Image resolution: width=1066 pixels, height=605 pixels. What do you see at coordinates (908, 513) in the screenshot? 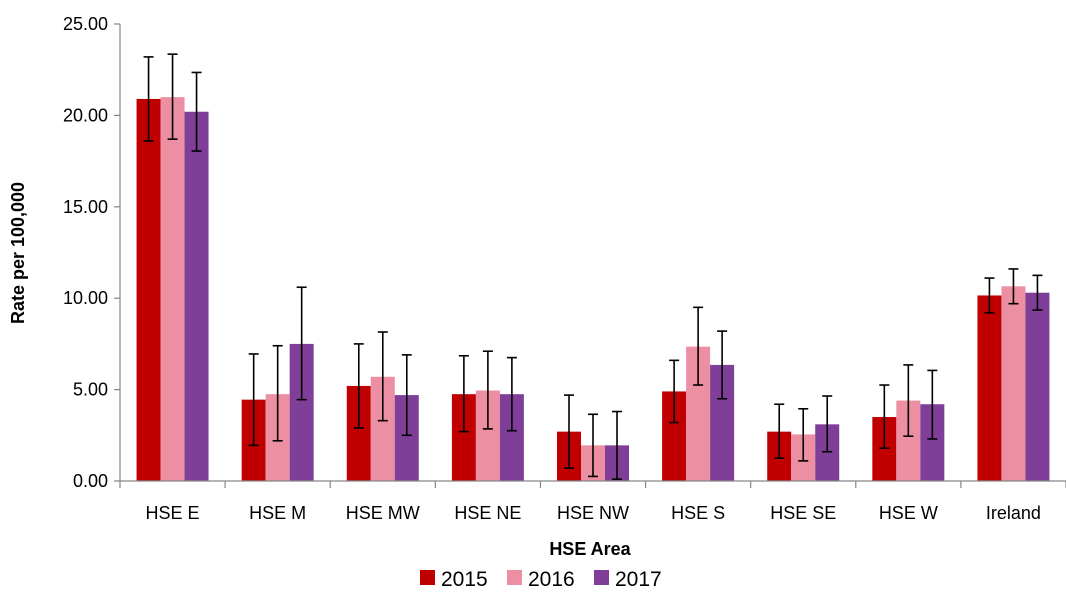
I see `x-tick-label: HSE W` at bounding box center [908, 513].